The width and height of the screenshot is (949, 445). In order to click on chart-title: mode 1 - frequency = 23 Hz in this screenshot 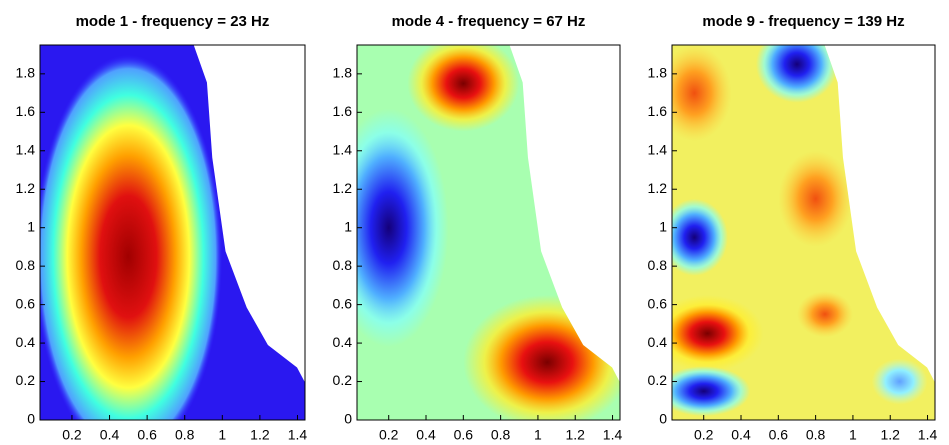, I will do `click(173, 21)`.